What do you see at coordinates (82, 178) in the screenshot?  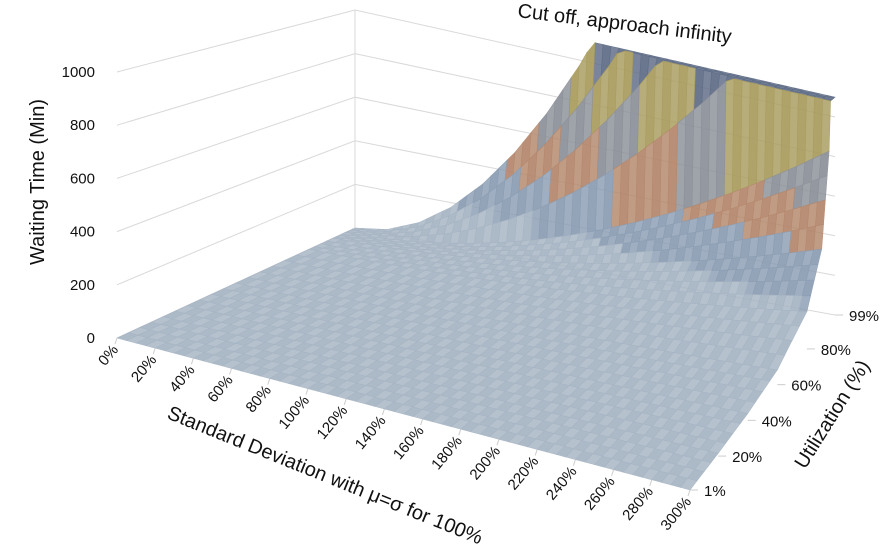 I see `z-tick-label: 600` at bounding box center [82, 178].